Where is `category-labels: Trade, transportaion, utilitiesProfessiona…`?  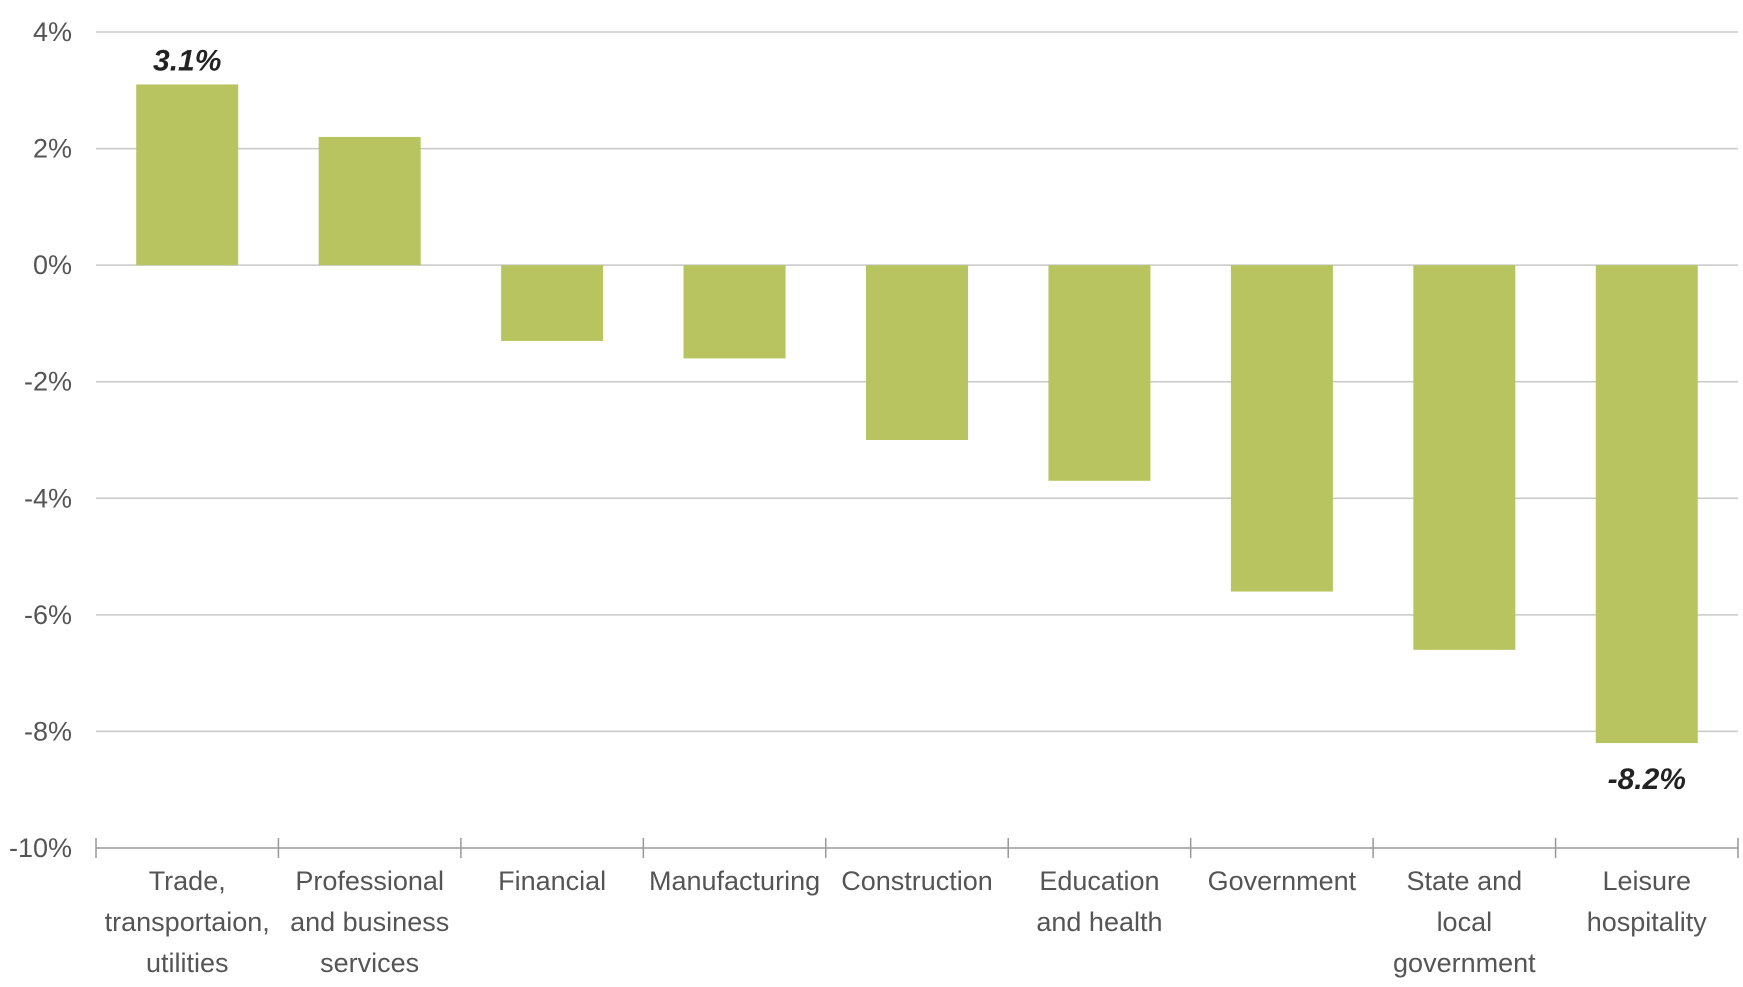 category-labels: Trade, transportaion, utilitiesProfessiona… is located at coordinates (906, 922).